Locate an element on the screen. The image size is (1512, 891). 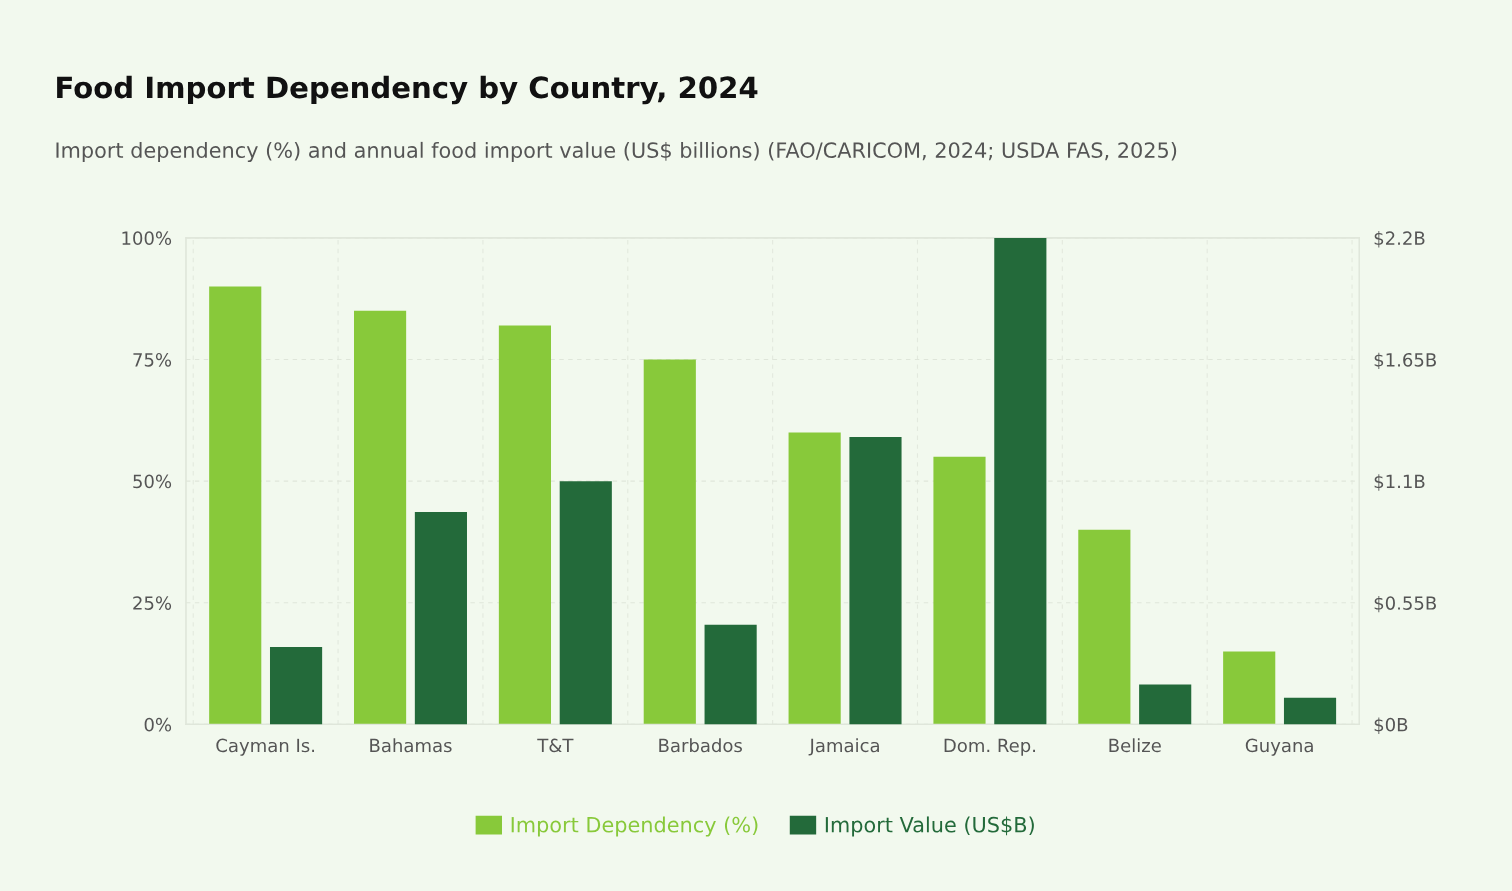
y-tick-label: 100% is located at coordinates (147, 238).